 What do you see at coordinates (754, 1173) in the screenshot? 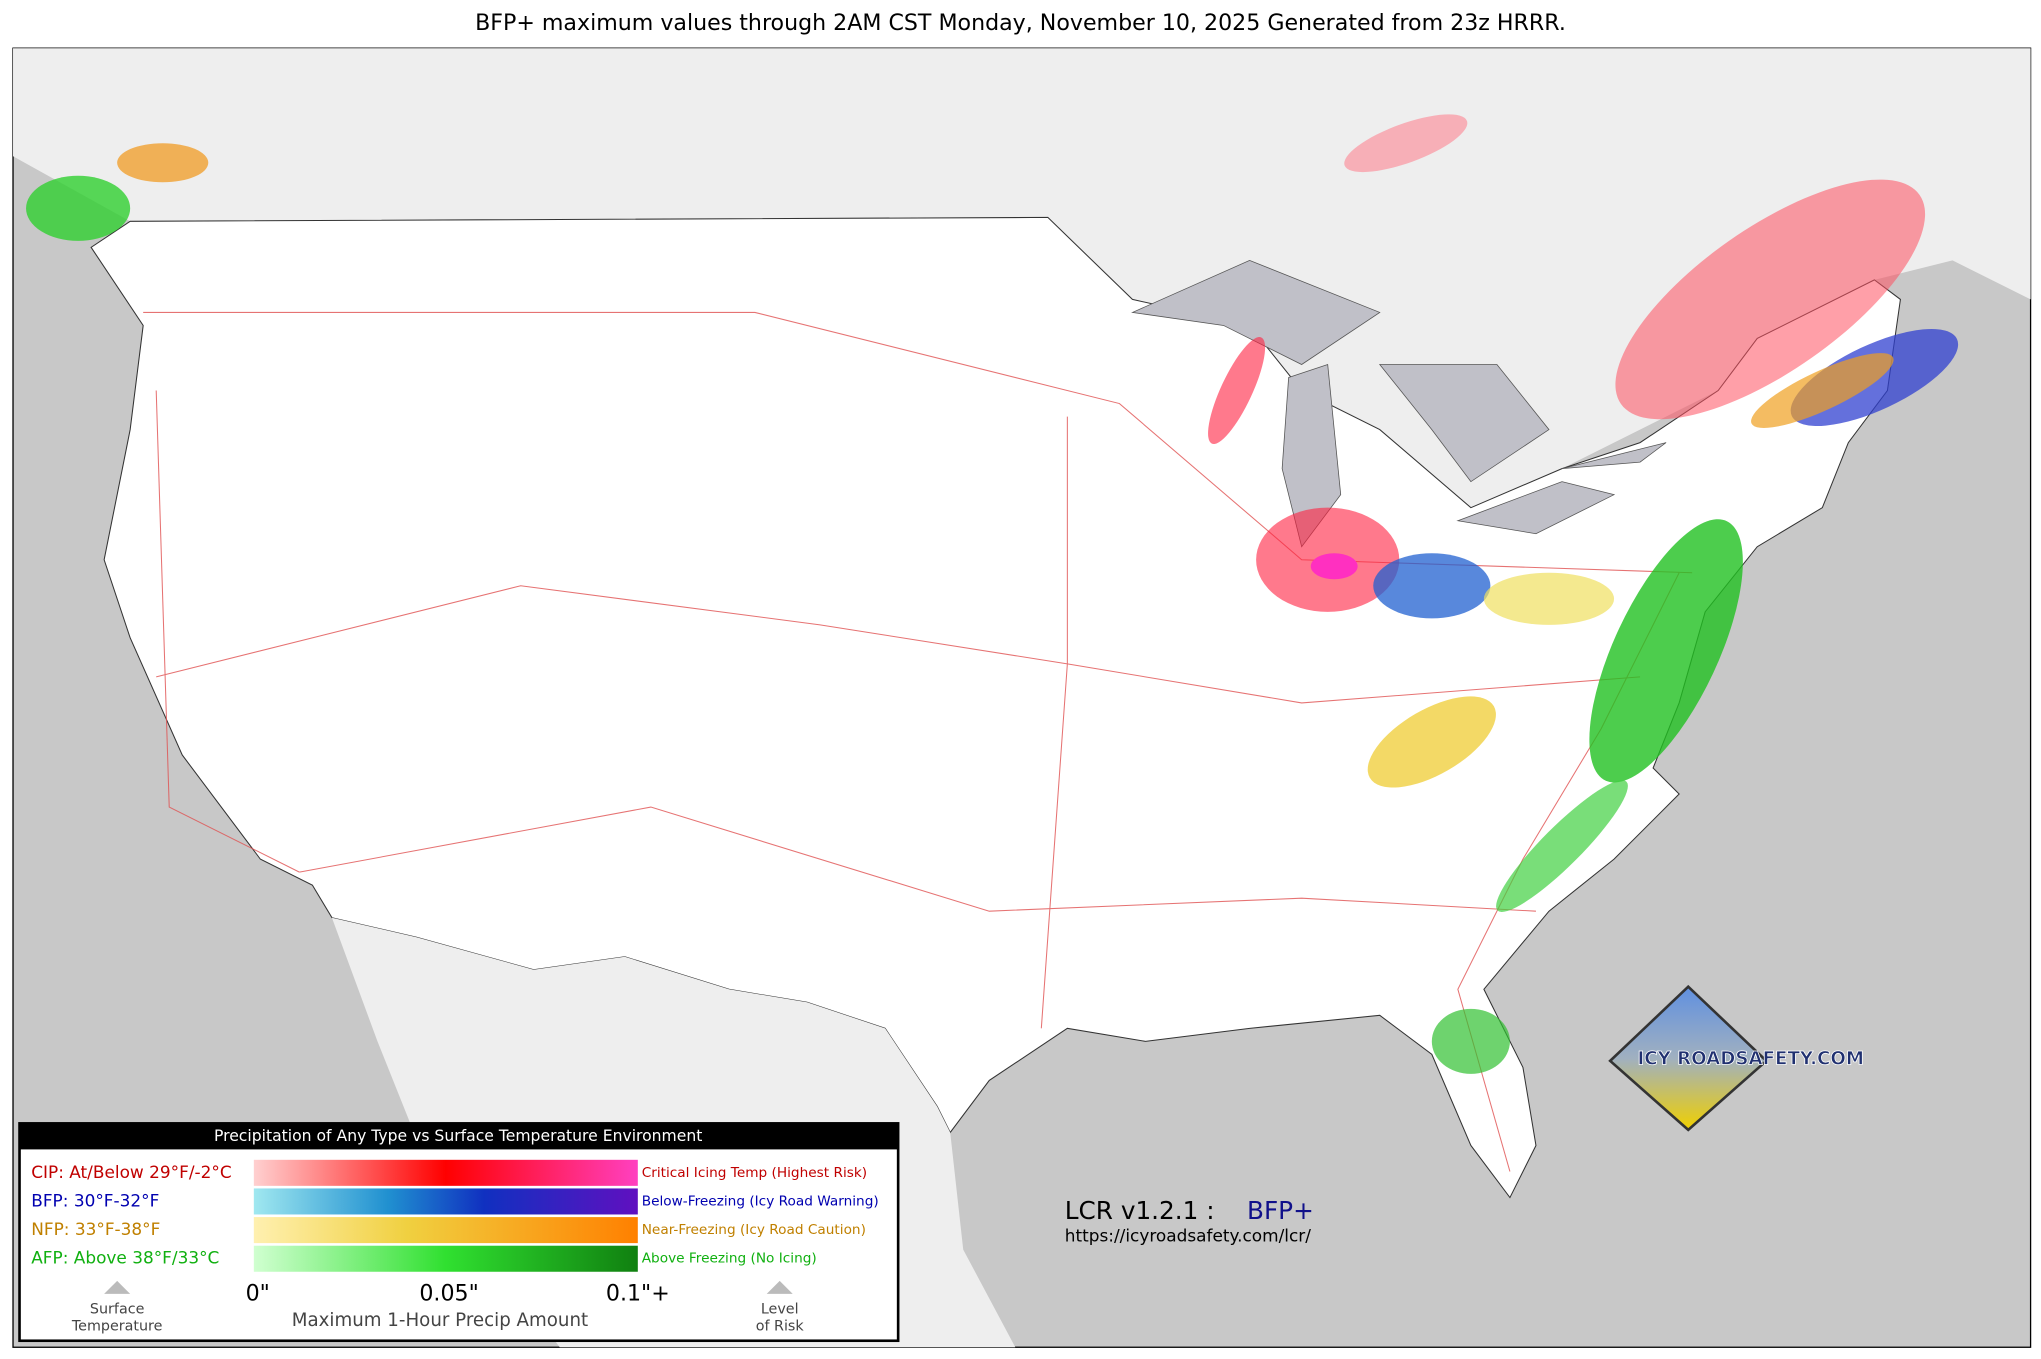
I see `legend-description: Critical Icing Temp (Highest Risk)` at bounding box center [754, 1173].